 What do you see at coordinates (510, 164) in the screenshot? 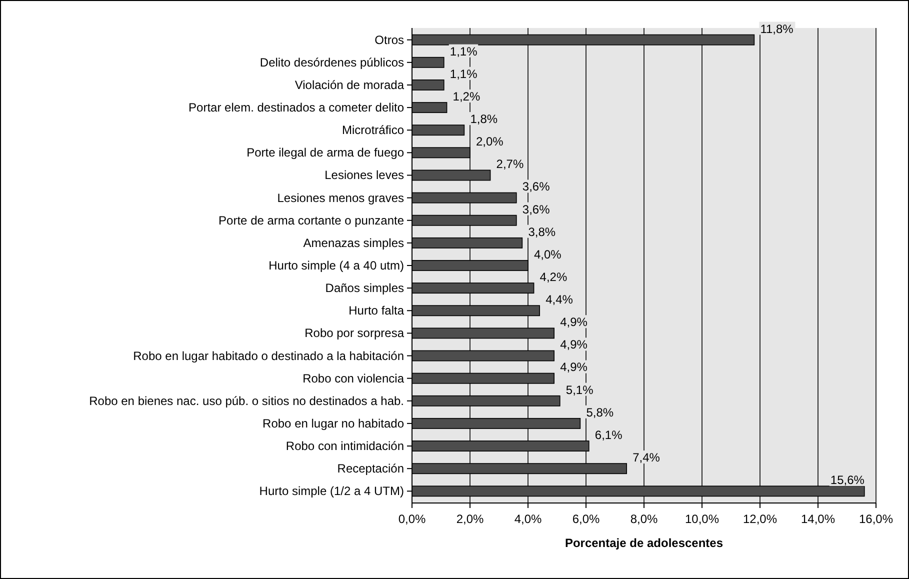
I see `data-label: 2,7%` at bounding box center [510, 164].